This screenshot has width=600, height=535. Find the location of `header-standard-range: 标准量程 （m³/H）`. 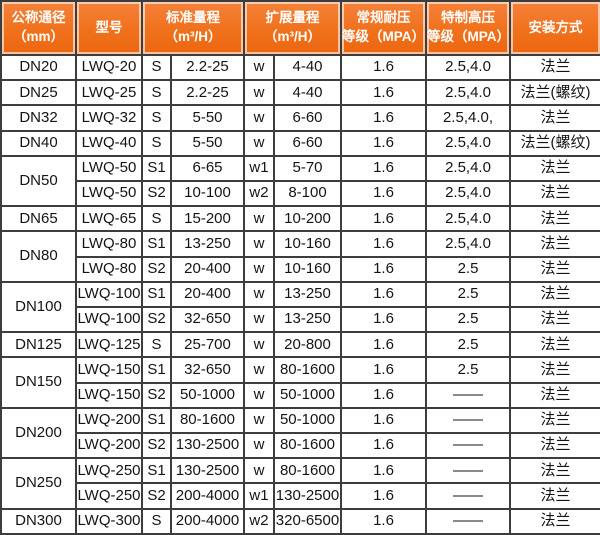

header-standard-range: 标准量程 （m³/H） is located at coordinates (193, 28).